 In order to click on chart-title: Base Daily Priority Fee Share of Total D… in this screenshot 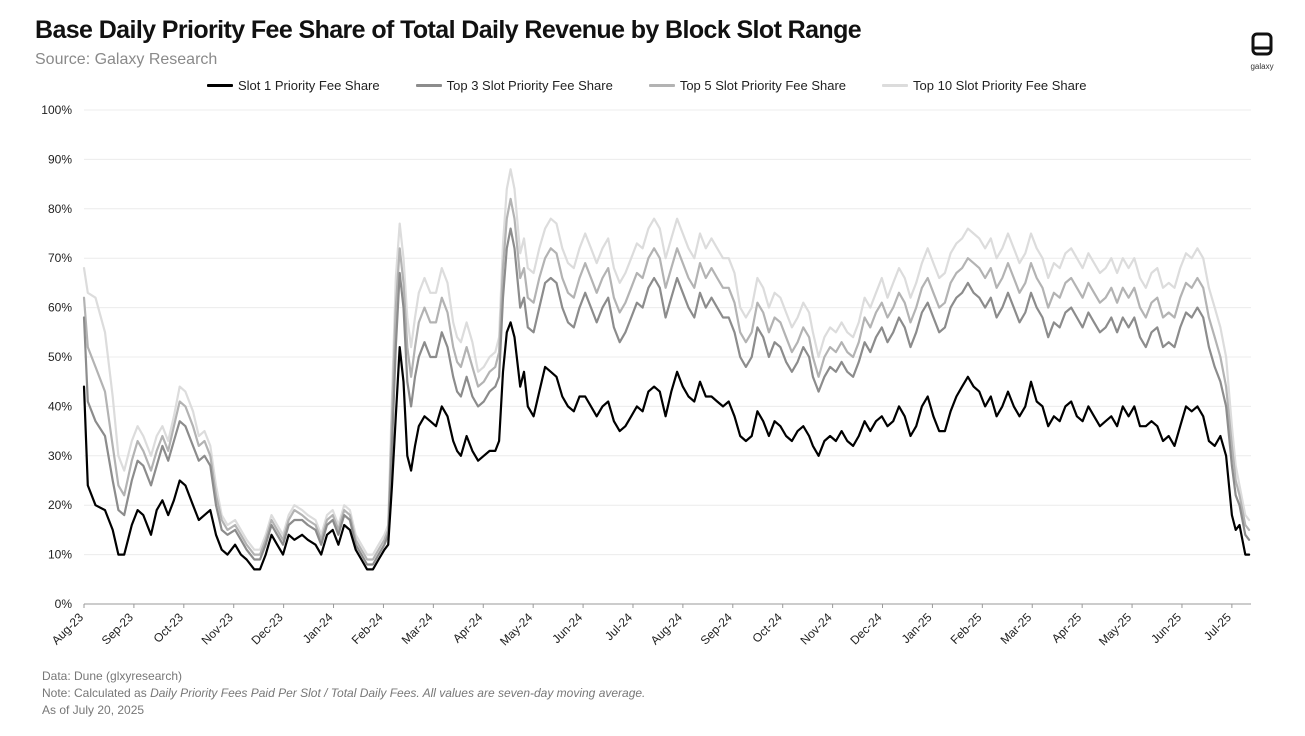, I will do `click(448, 30)`.